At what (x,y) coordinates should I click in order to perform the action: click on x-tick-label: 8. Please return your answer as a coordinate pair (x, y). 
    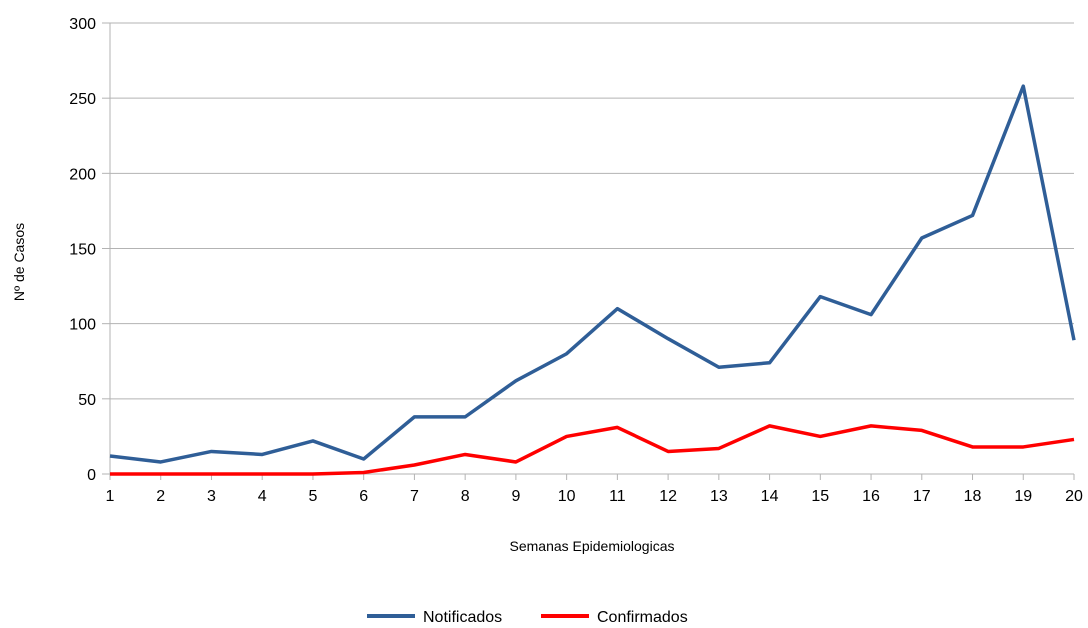
    Looking at the image, I should click on (465, 496).